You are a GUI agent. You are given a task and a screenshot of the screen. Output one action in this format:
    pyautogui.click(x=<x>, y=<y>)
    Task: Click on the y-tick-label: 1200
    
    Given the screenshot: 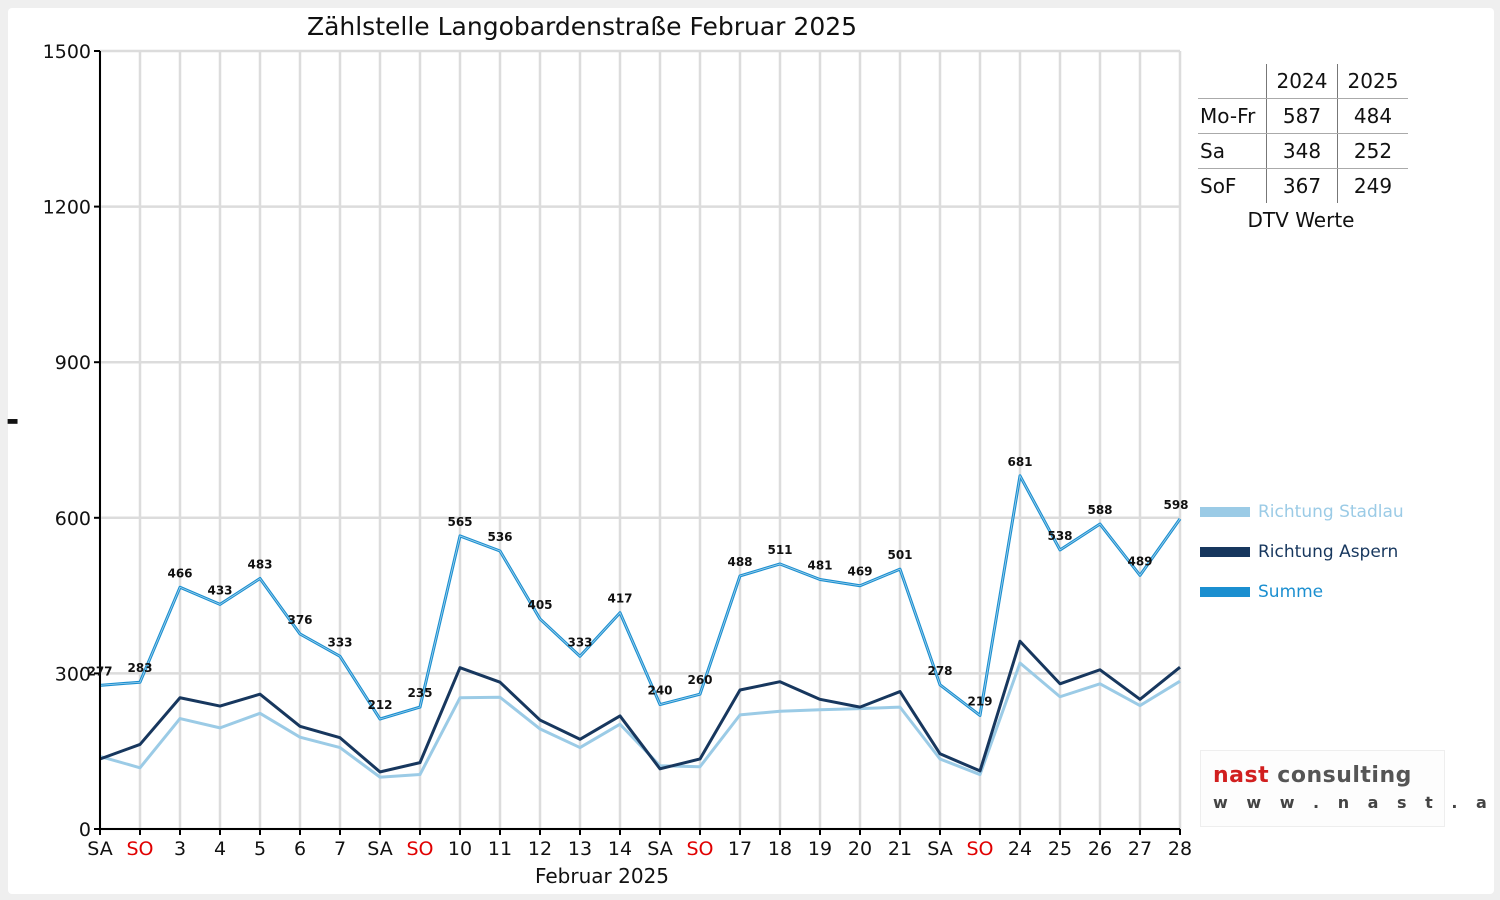 What is the action you would take?
    pyautogui.click(x=67, y=208)
    